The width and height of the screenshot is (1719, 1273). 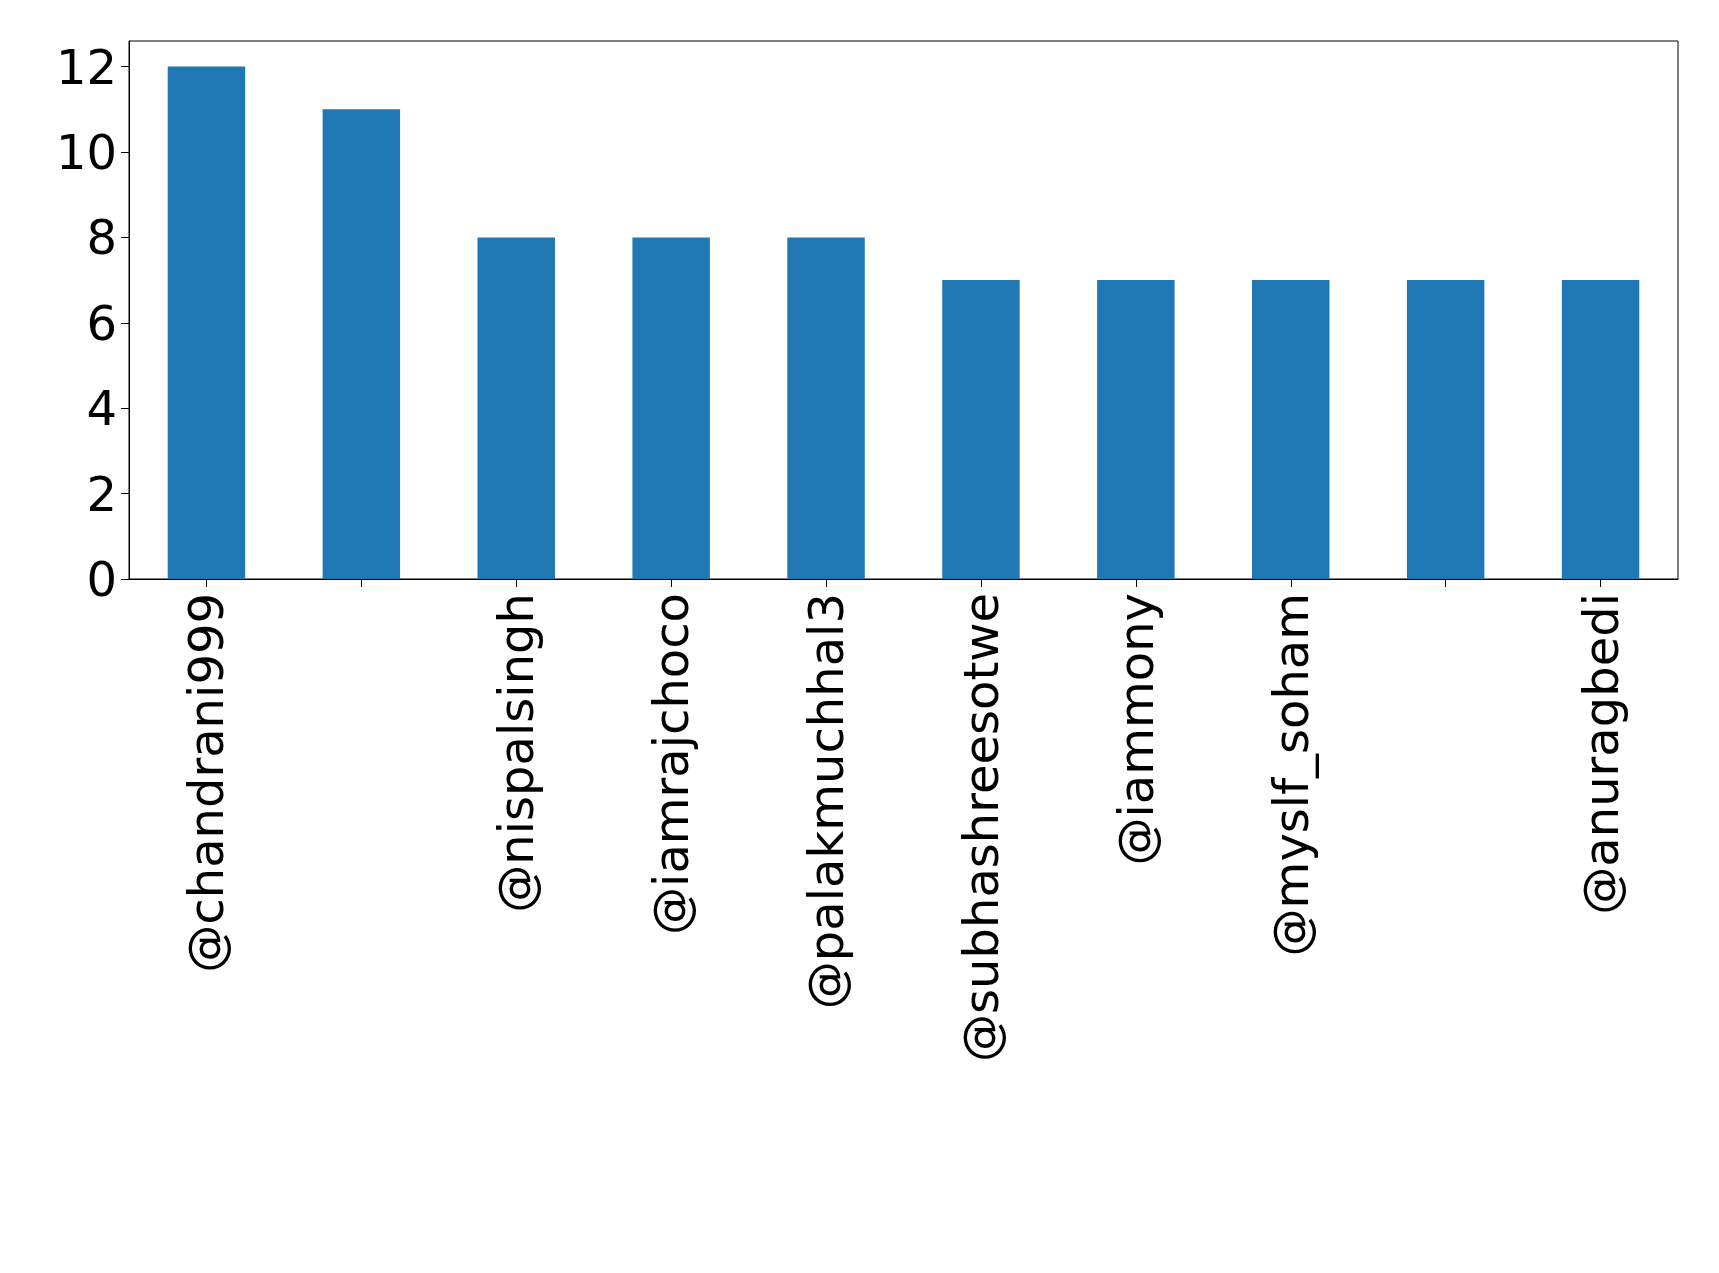 What do you see at coordinates (1600, 754) in the screenshot?
I see `x-tick-label: @anuragbedi` at bounding box center [1600, 754].